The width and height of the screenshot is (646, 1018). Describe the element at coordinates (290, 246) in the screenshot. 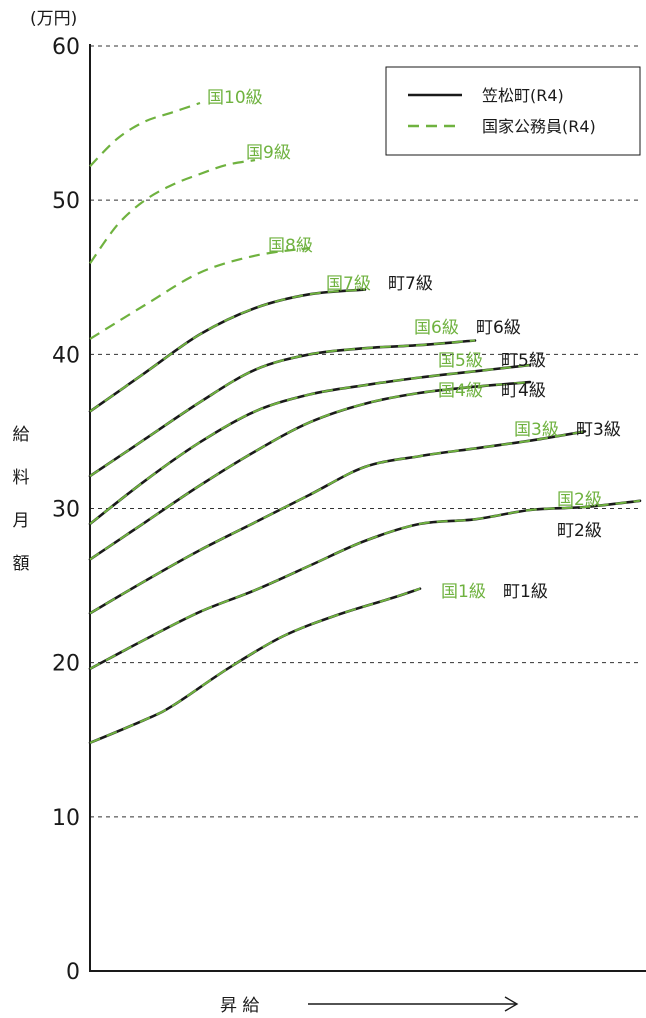

I see `gov-series-label: 国8級` at that location.